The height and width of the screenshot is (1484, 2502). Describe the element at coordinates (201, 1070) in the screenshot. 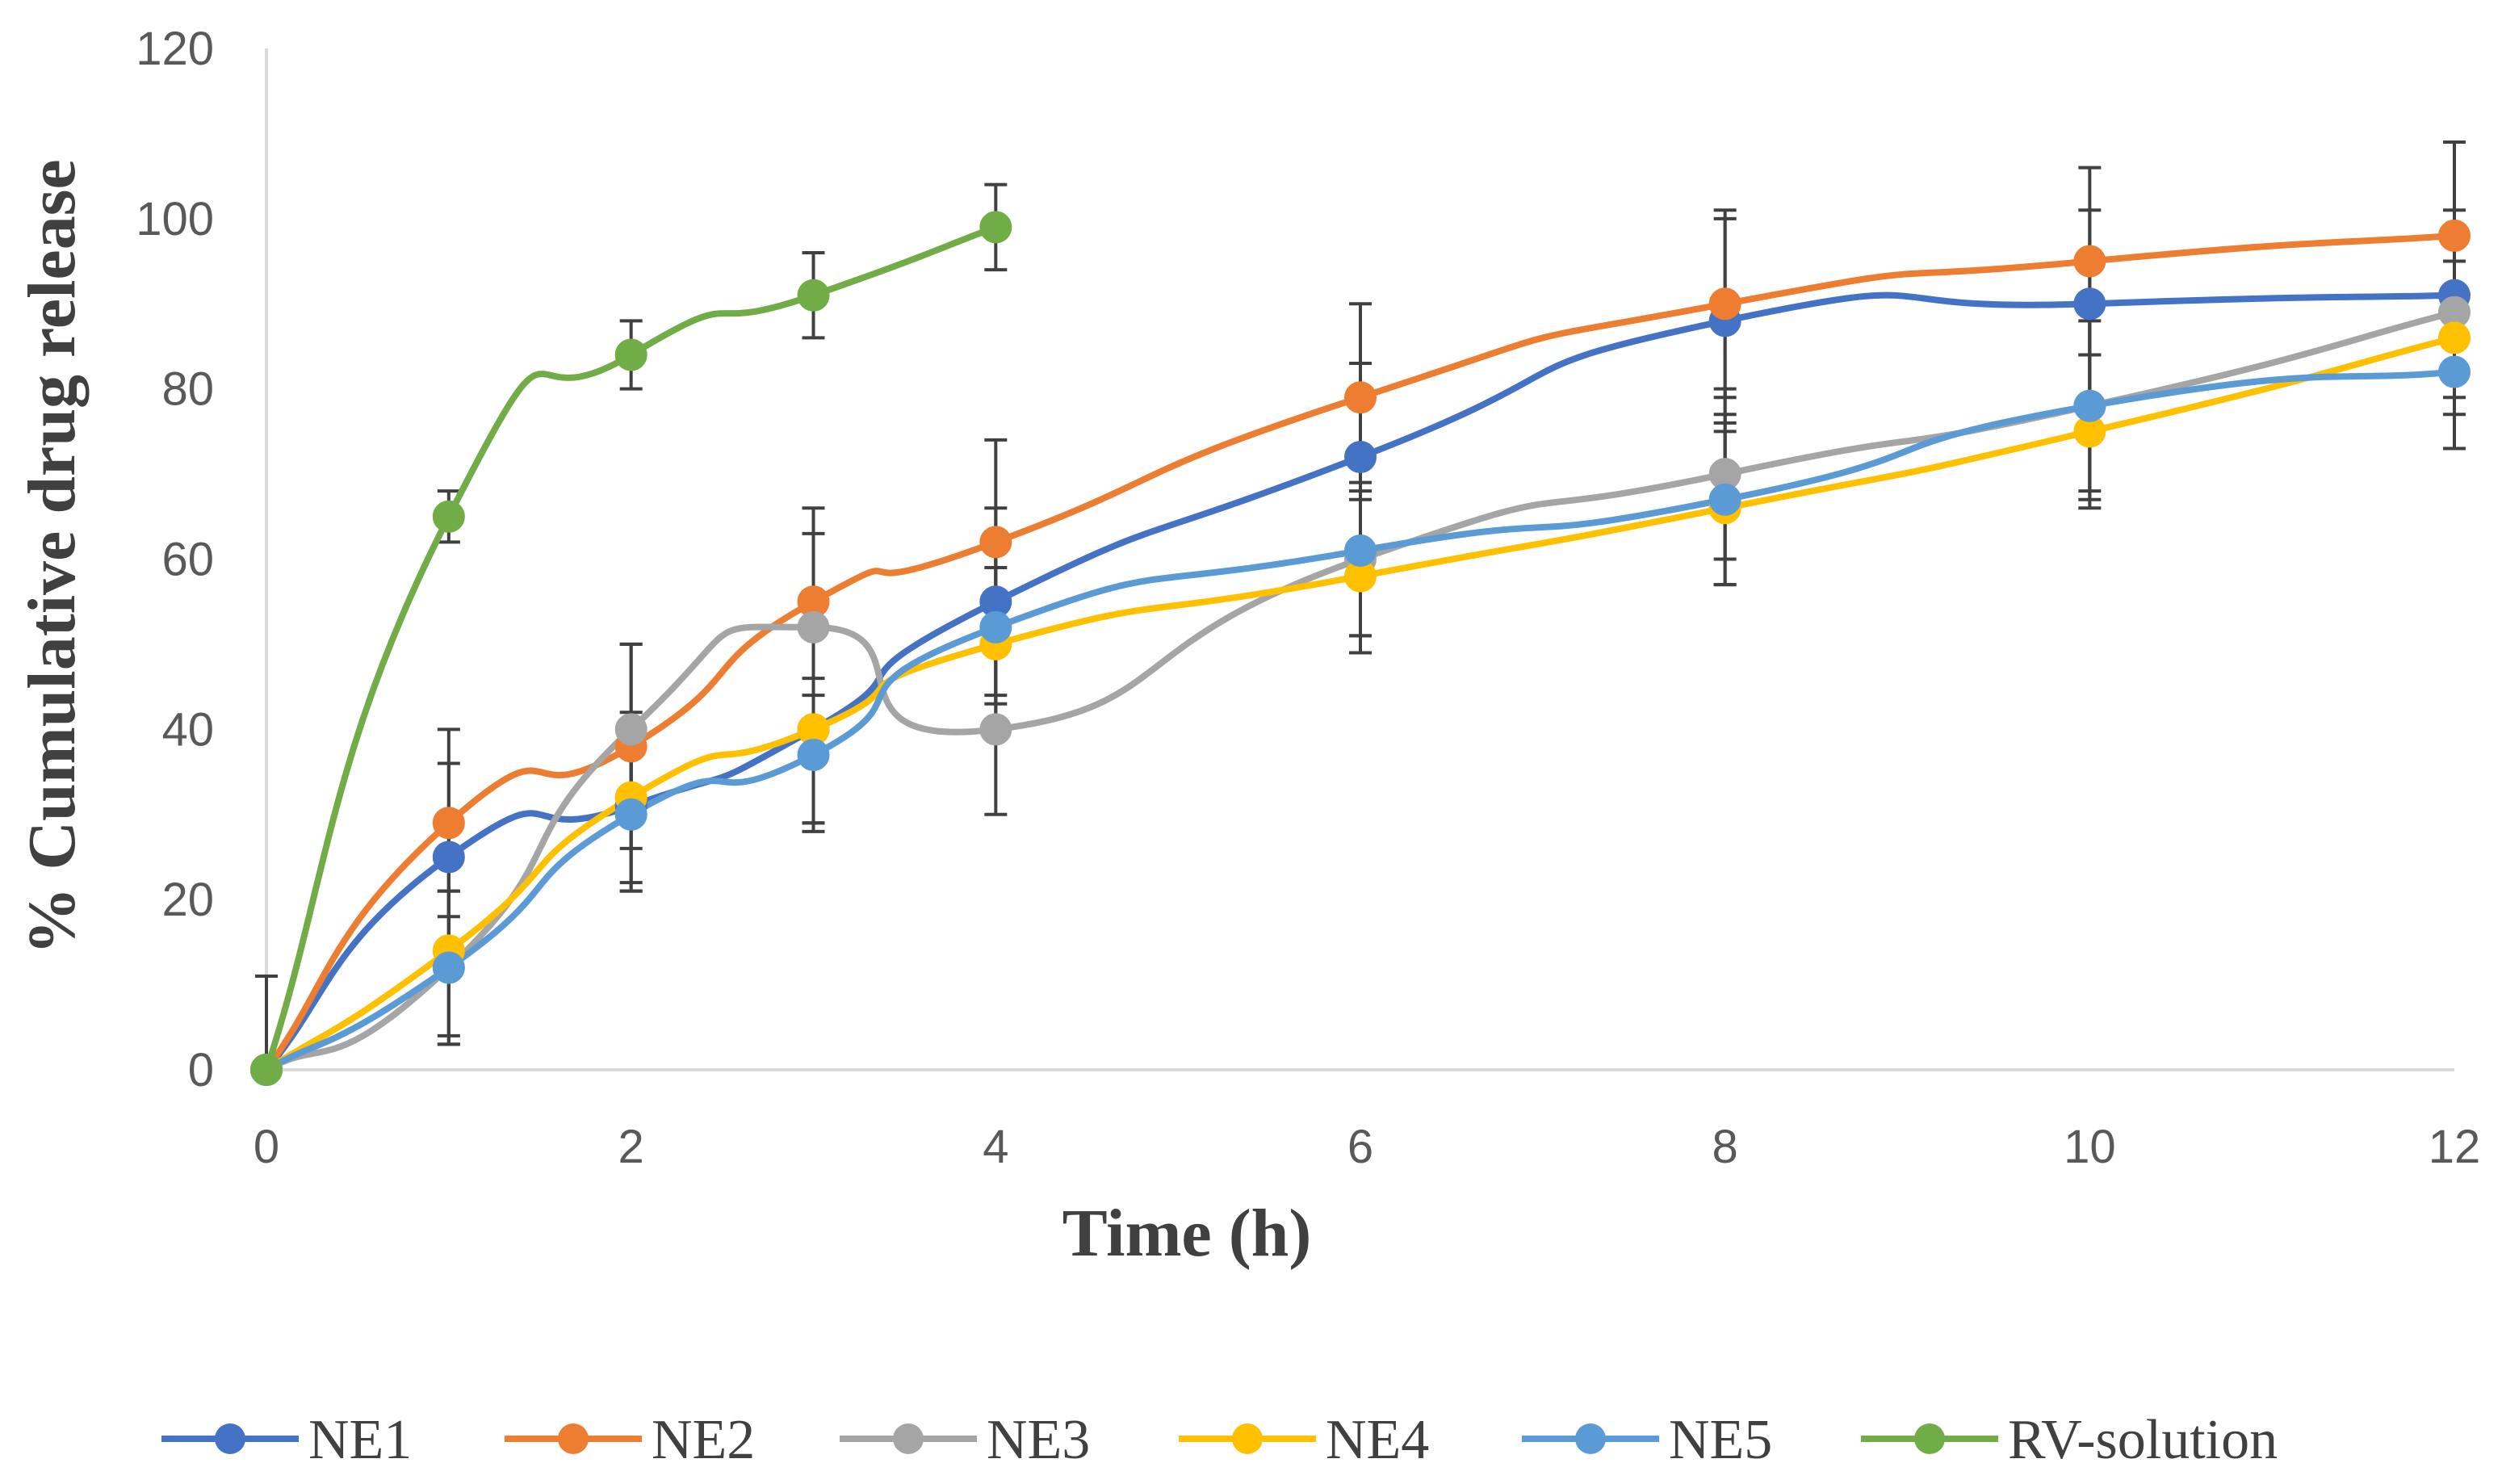

I see `y-tick-label: 0` at that location.